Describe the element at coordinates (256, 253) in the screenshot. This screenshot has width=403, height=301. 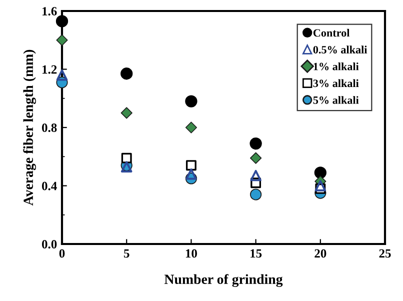
I see `x-tick-label: 15` at that location.